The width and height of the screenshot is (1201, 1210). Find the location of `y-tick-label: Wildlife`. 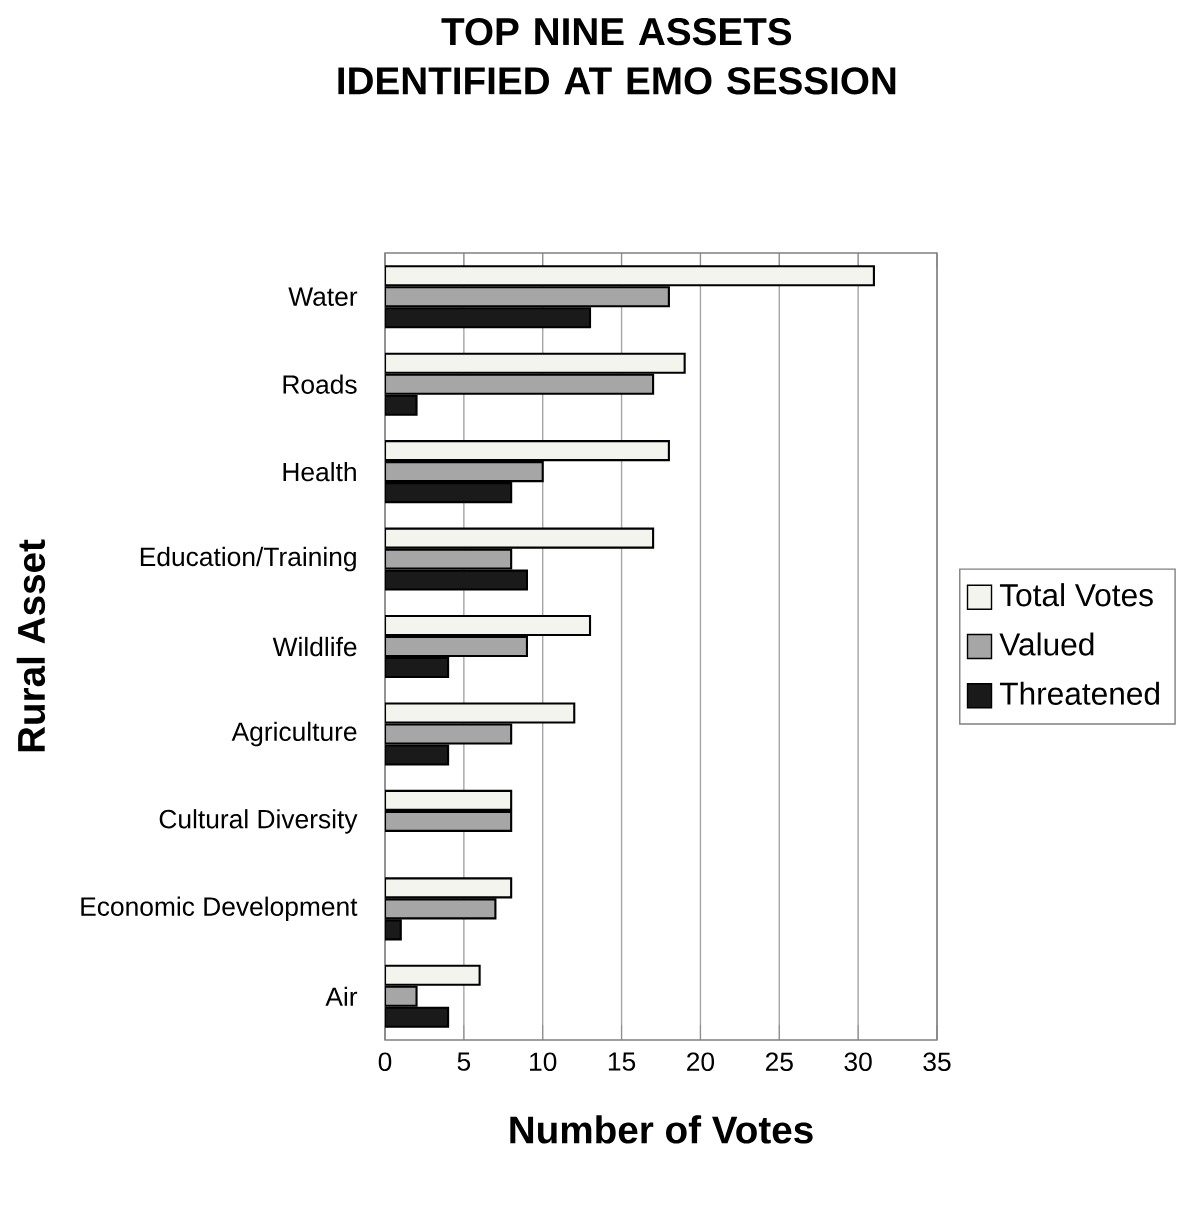

y-tick-label: Wildlife is located at coordinates (314, 646).